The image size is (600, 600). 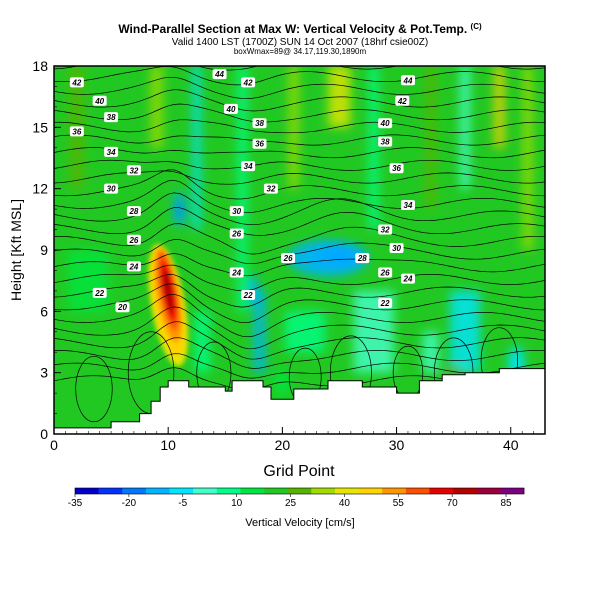 I want to click on colorbar-tick-label: 10, so click(x=237, y=503).